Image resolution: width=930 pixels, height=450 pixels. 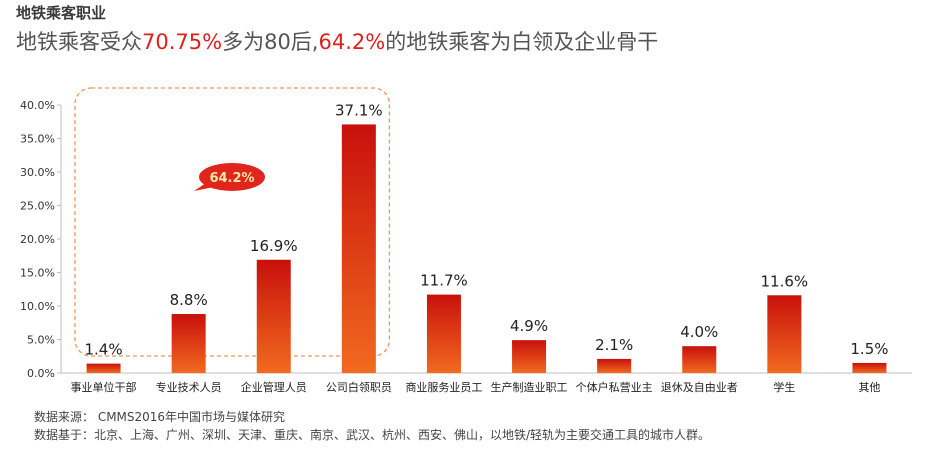 What do you see at coordinates (37, 306) in the screenshot?
I see `y-tick-label: 10.0%` at bounding box center [37, 306].